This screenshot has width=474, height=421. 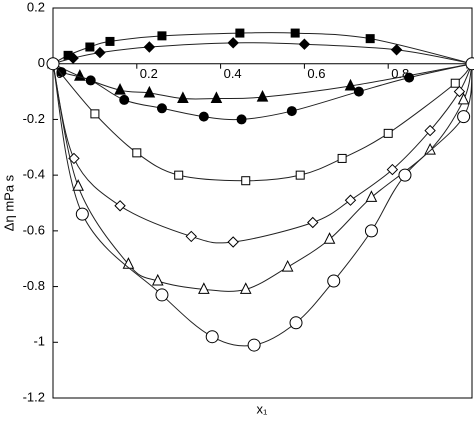 What do you see at coordinates (39, 341) in the screenshot?
I see `y-tick-label: -1` at bounding box center [39, 341].